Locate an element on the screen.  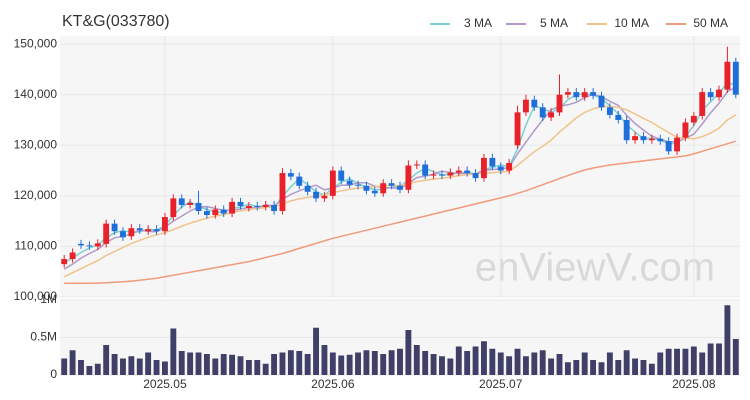
legend-label: 5 MA is located at coordinates (554, 23).